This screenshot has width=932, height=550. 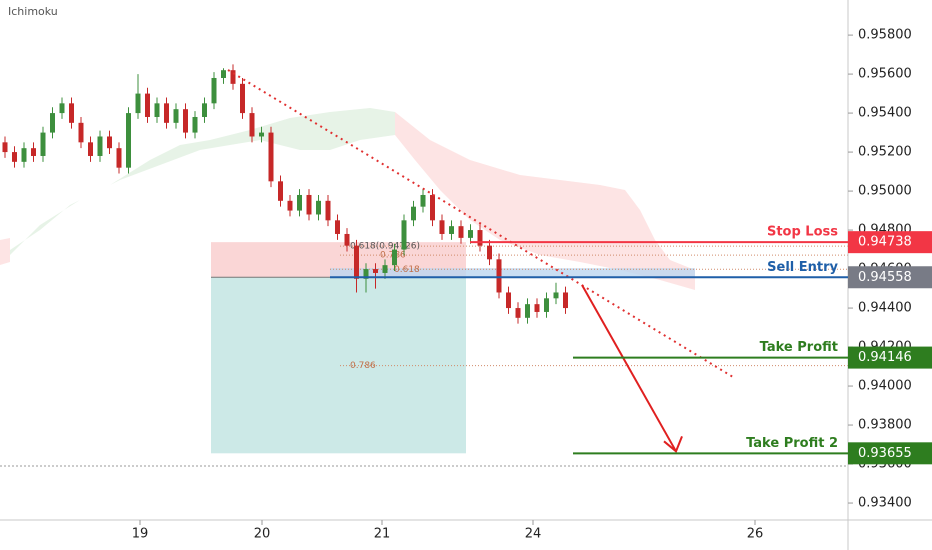 What do you see at coordinates (802, 267) in the screenshot?
I see `level-name: Sell Entry` at bounding box center [802, 267].